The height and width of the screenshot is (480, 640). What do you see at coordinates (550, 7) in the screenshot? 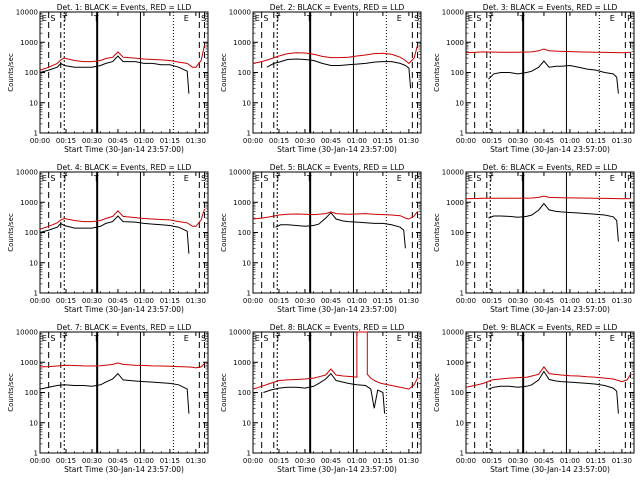
I see `panel-title: Det. 3: BLACK = Events, RED = LLD` at bounding box center [550, 7].